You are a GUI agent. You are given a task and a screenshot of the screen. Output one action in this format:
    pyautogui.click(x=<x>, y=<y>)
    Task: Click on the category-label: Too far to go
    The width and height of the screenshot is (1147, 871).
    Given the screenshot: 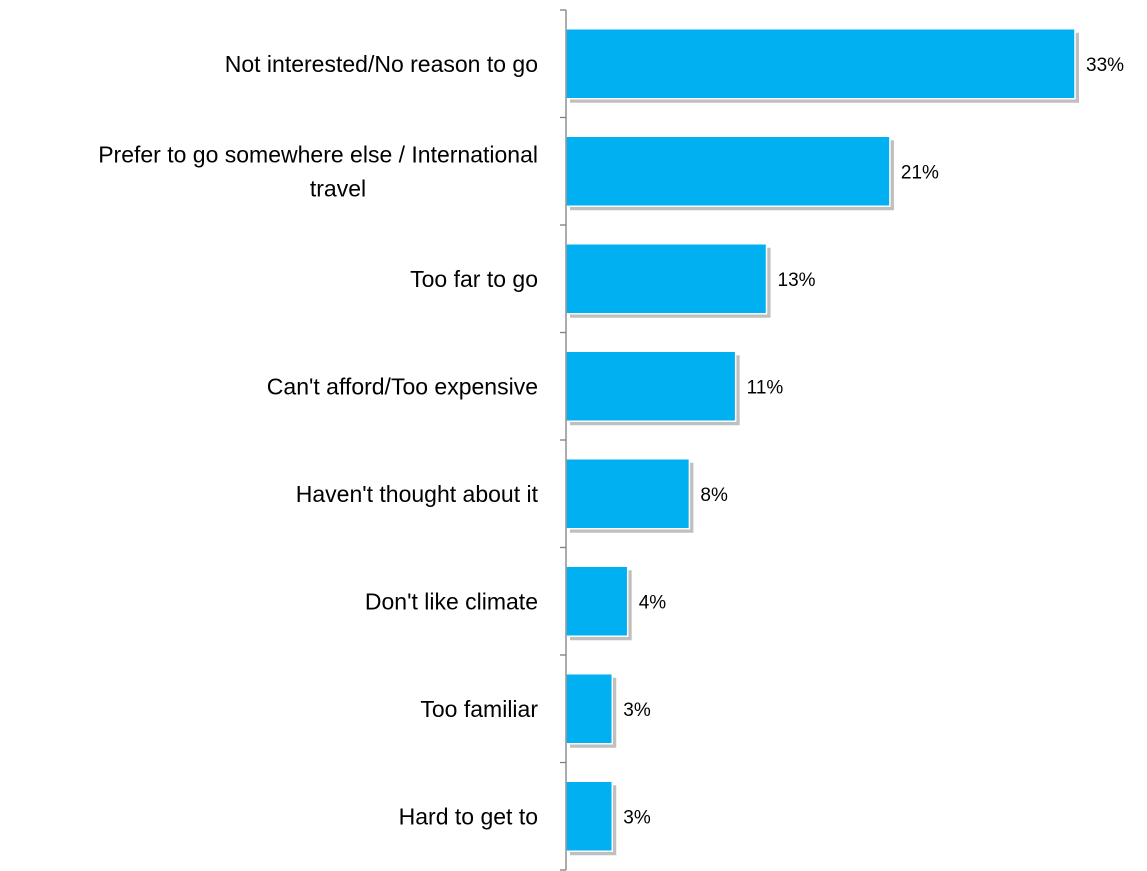 What is the action you would take?
    pyautogui.click(x=474, y=279)
    